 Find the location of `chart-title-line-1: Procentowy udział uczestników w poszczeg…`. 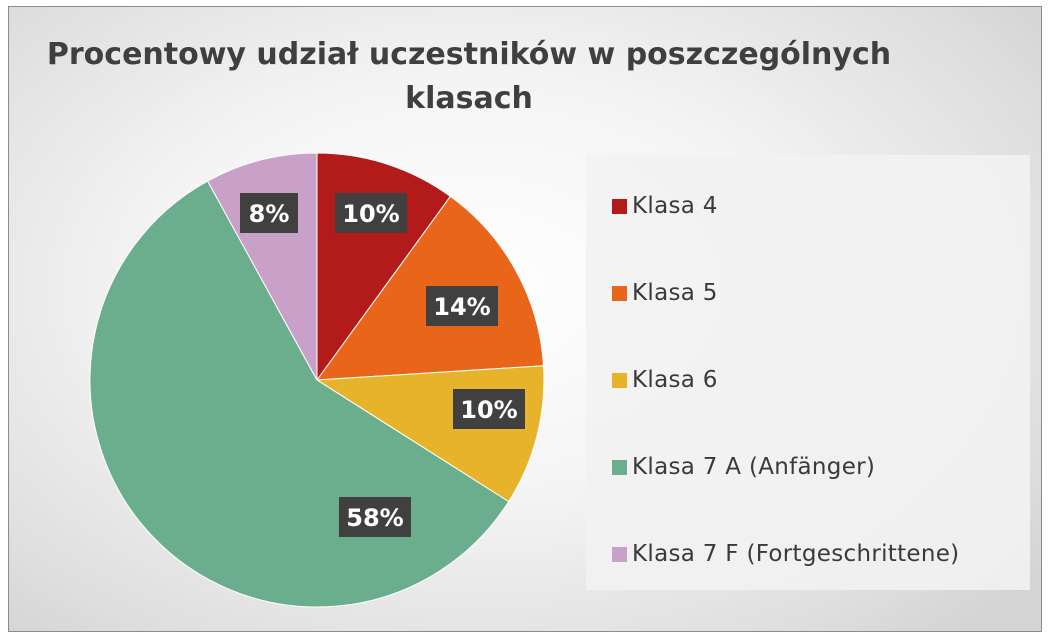

chart-title-line-1: Procentowy udział uczestników w poszczeg… is located at coordinates (469, 54).